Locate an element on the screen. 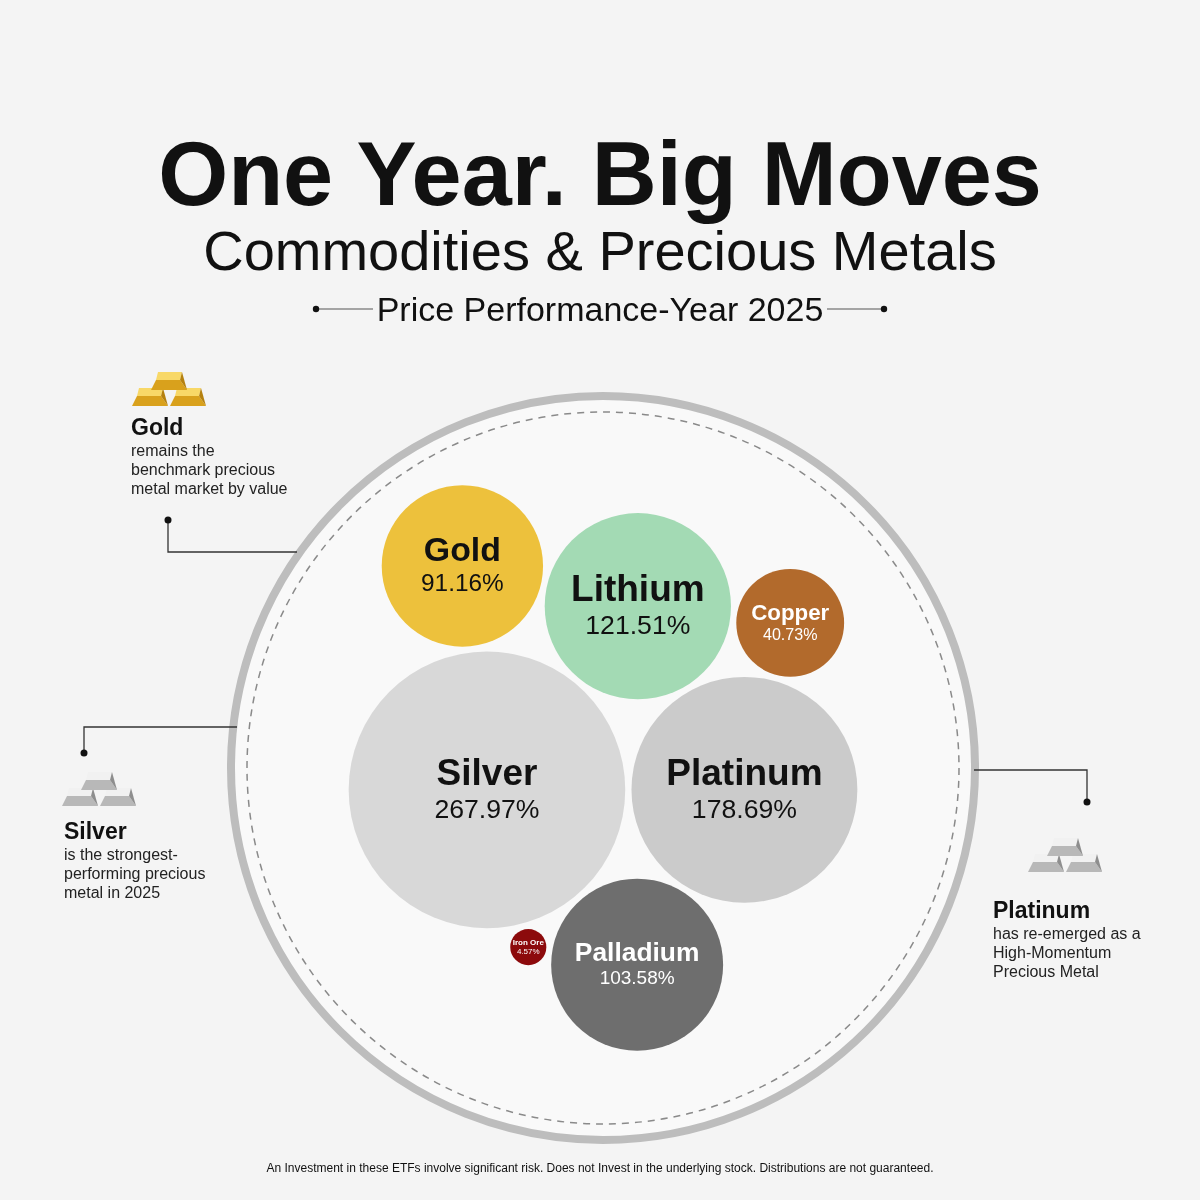 Image resolution: width=1200 pixels, height=1200 pixels. text: Silver is the strongest-performing precious metal in 2025 is located at coordinates (135, 860).